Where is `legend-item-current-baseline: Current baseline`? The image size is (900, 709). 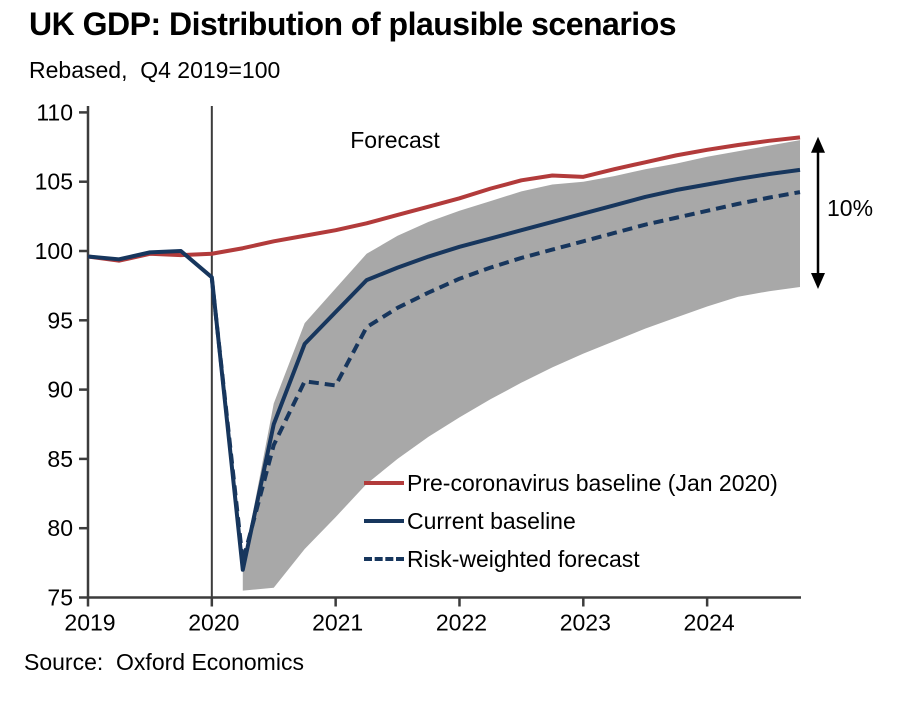
legend-item-current-baseline: Current baseline is located at coordinates (571, 521).